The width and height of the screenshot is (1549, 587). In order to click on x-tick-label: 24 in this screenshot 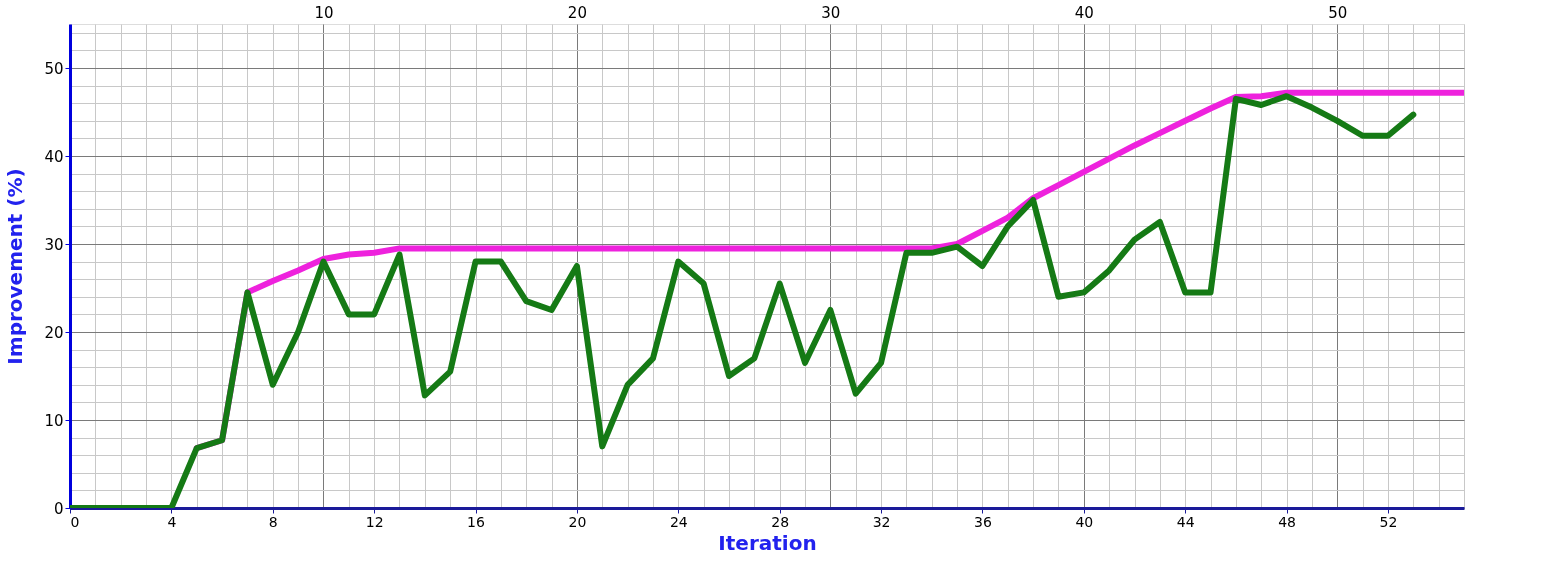, I will do `click(678, 521)`.